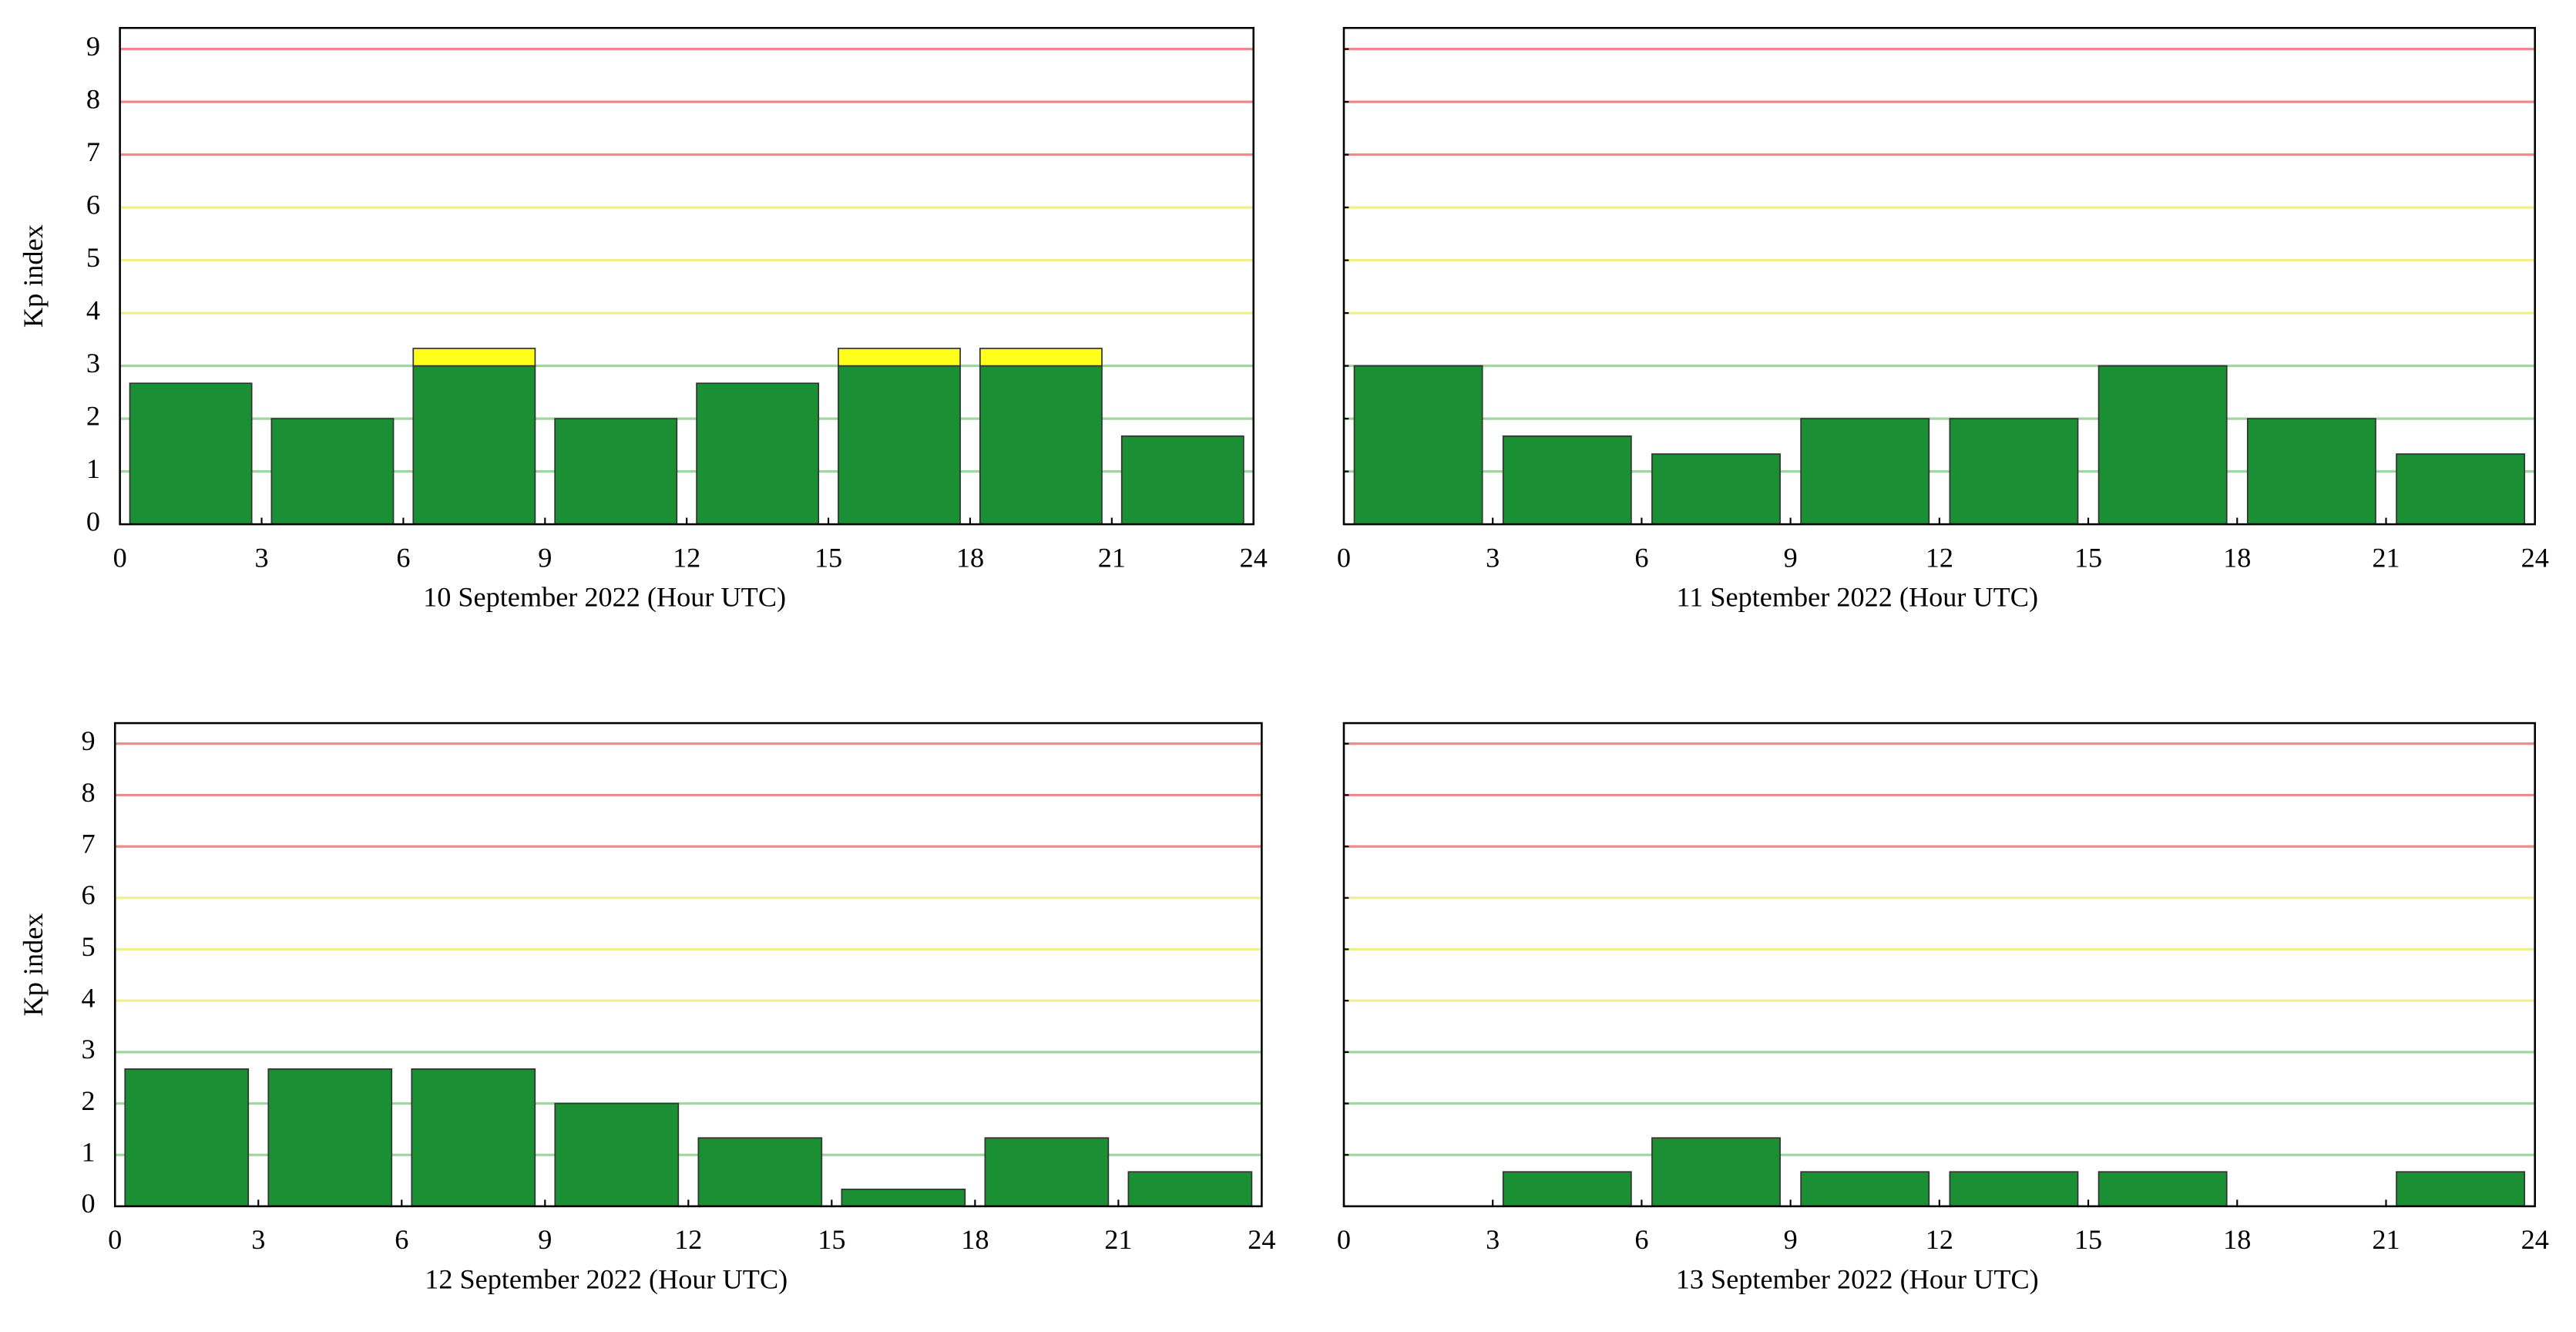 The image size is (2576, 1332). Describe the element at coordinates (1857, 1278) in the screenshot. I see `x-axis-label: 13 September 2022 (Hour UTC)` at that location.